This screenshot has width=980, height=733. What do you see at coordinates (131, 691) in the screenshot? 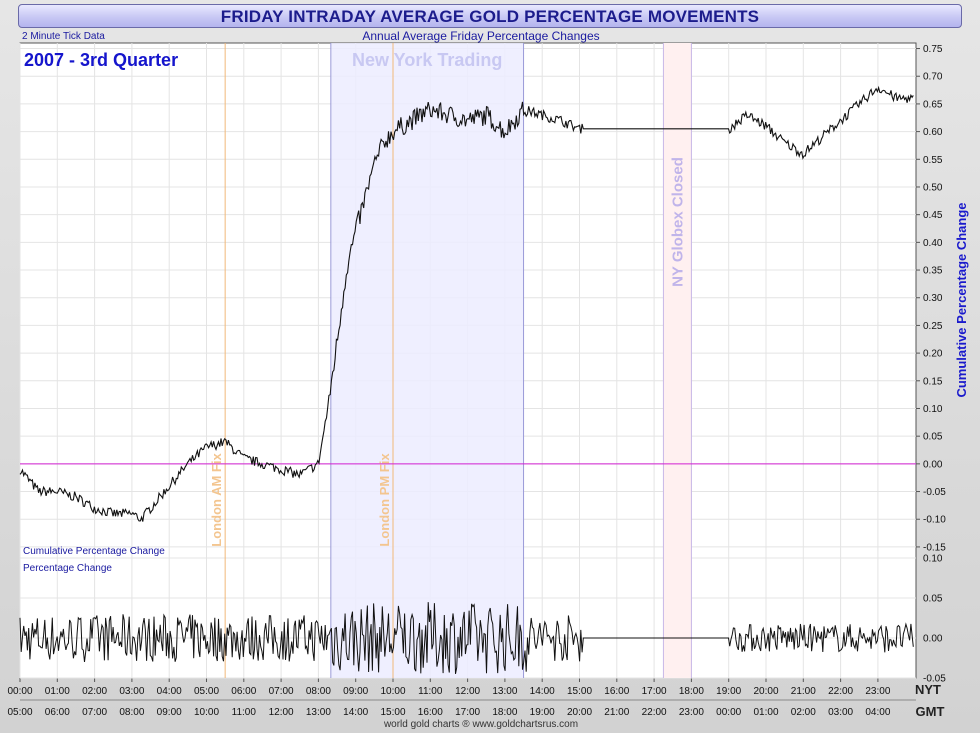
I see `nyt-tick-label: 03:00` at bounding box center [131, 691].